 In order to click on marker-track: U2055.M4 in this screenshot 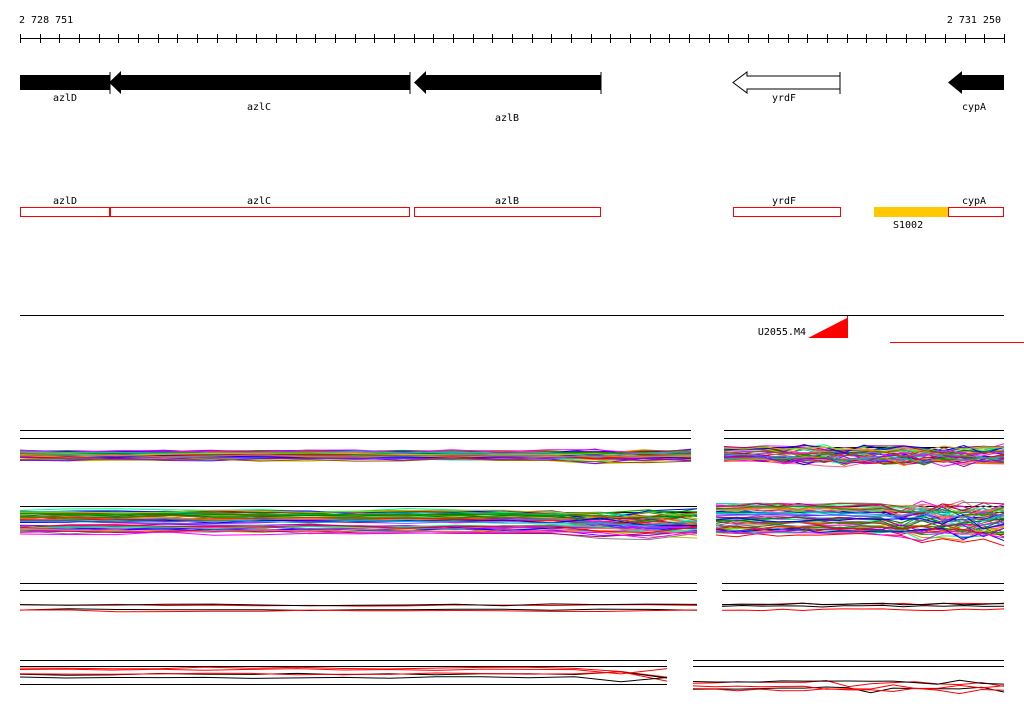, I will do `click(522, 329)`.